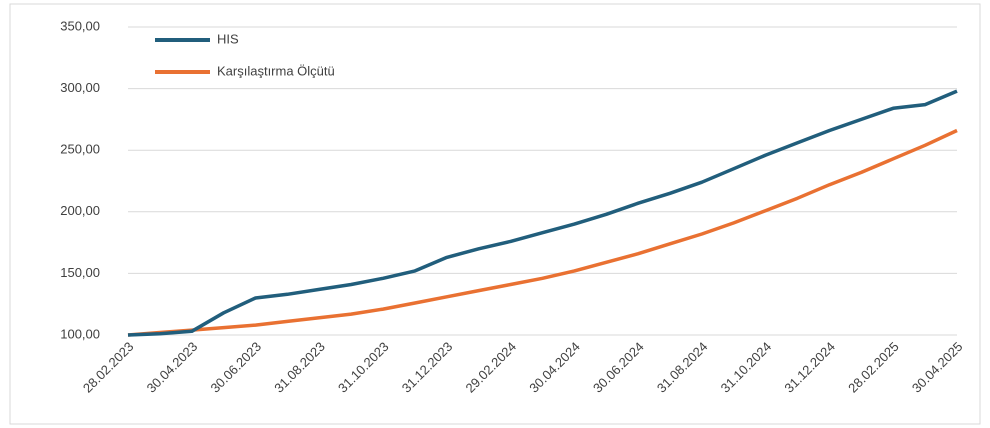  What do you see at coordinates (80, 25) in the screenshot?
I see `y-tick-label: 350,00` at bounding box center [80, 25].